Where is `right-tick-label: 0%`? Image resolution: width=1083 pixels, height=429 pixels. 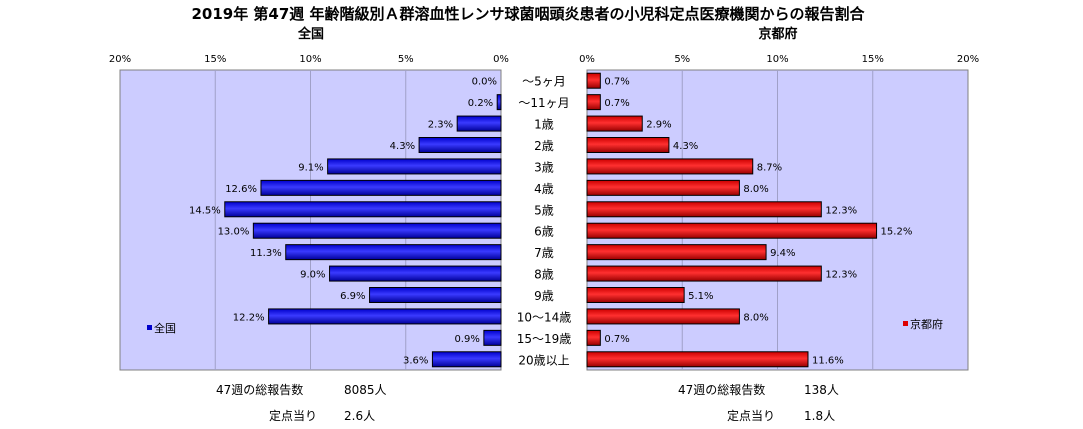 right-tick-label: 0% is located at coordinates (587, 59).